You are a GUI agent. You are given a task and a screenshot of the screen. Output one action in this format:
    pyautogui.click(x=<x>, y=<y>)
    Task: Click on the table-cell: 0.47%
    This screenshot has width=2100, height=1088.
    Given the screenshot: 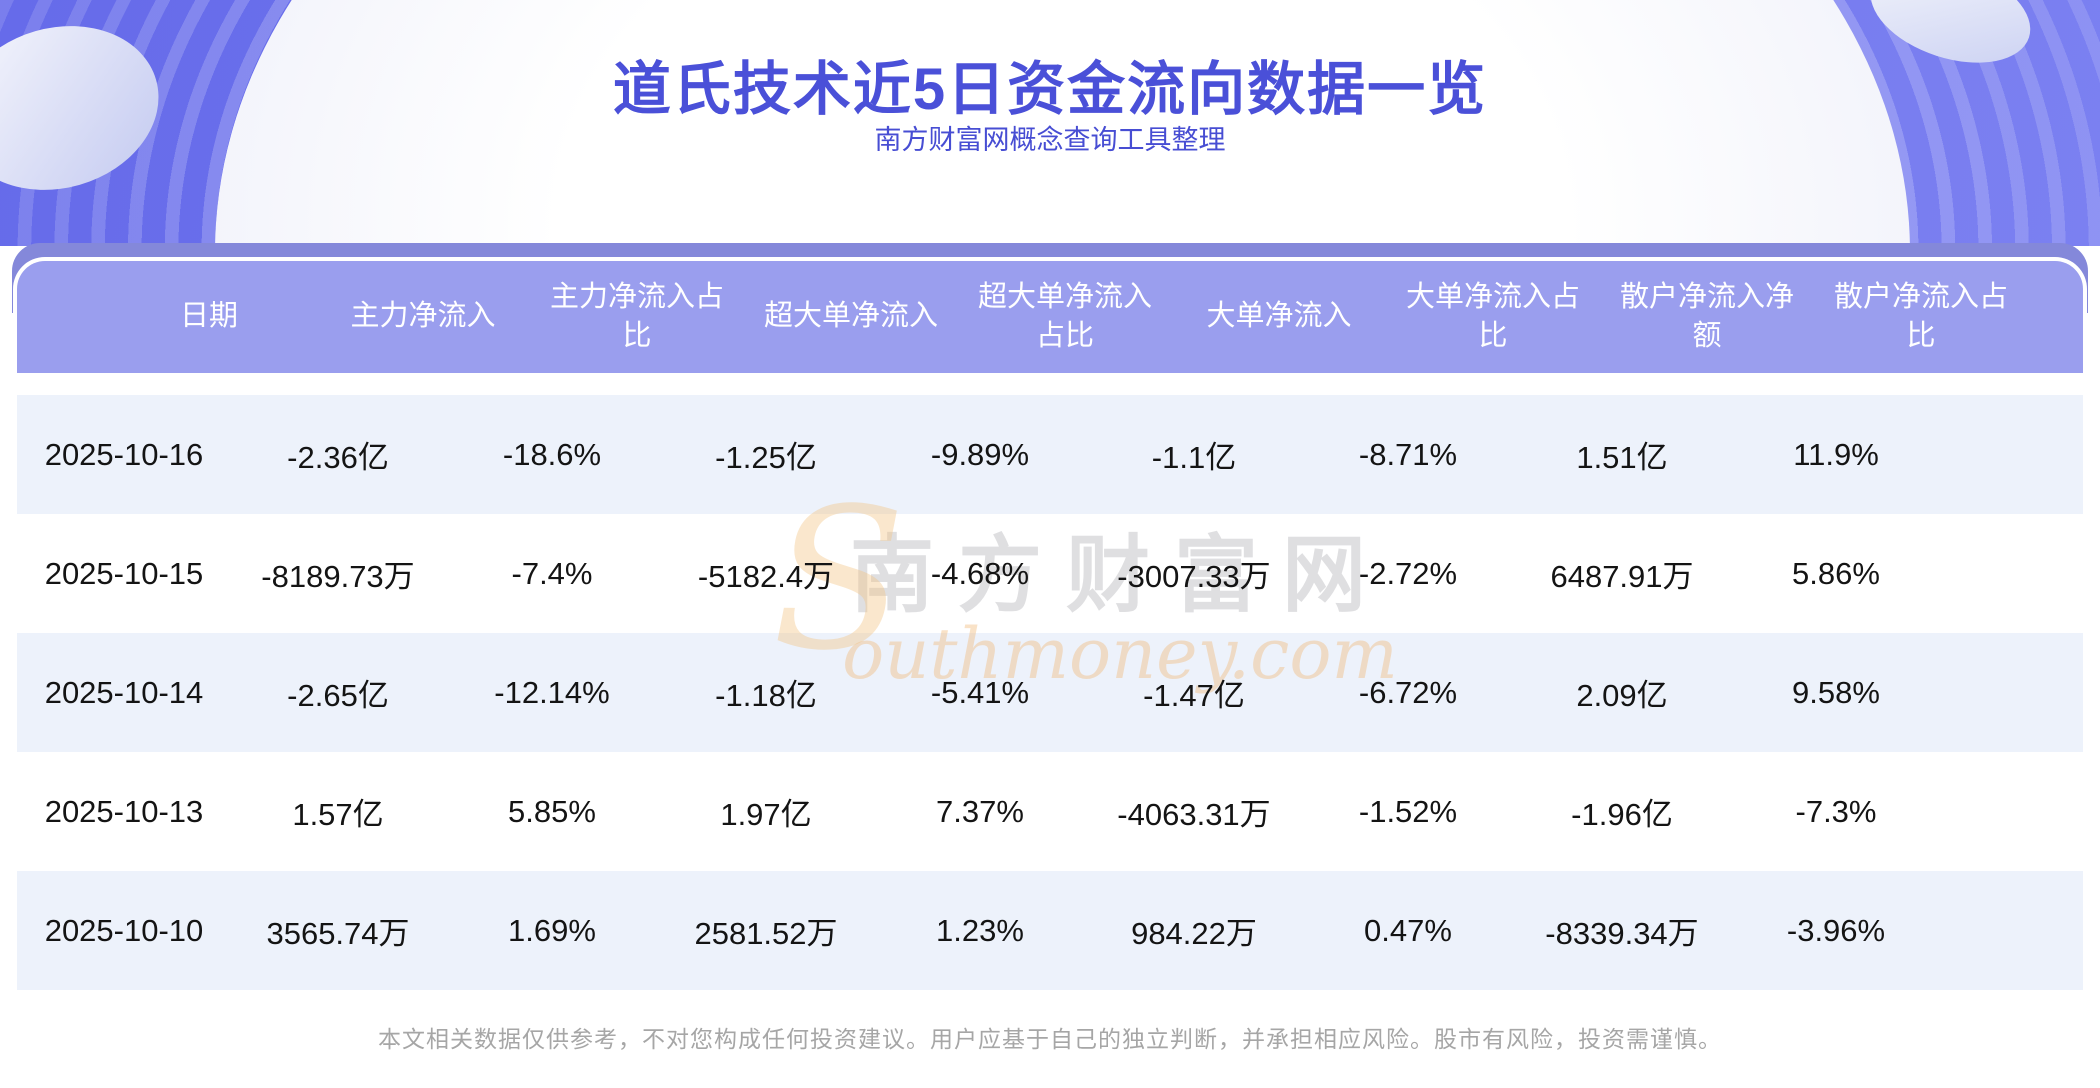 What is the action you would take?
    pyautogui.click(x=1408, y=930)
    